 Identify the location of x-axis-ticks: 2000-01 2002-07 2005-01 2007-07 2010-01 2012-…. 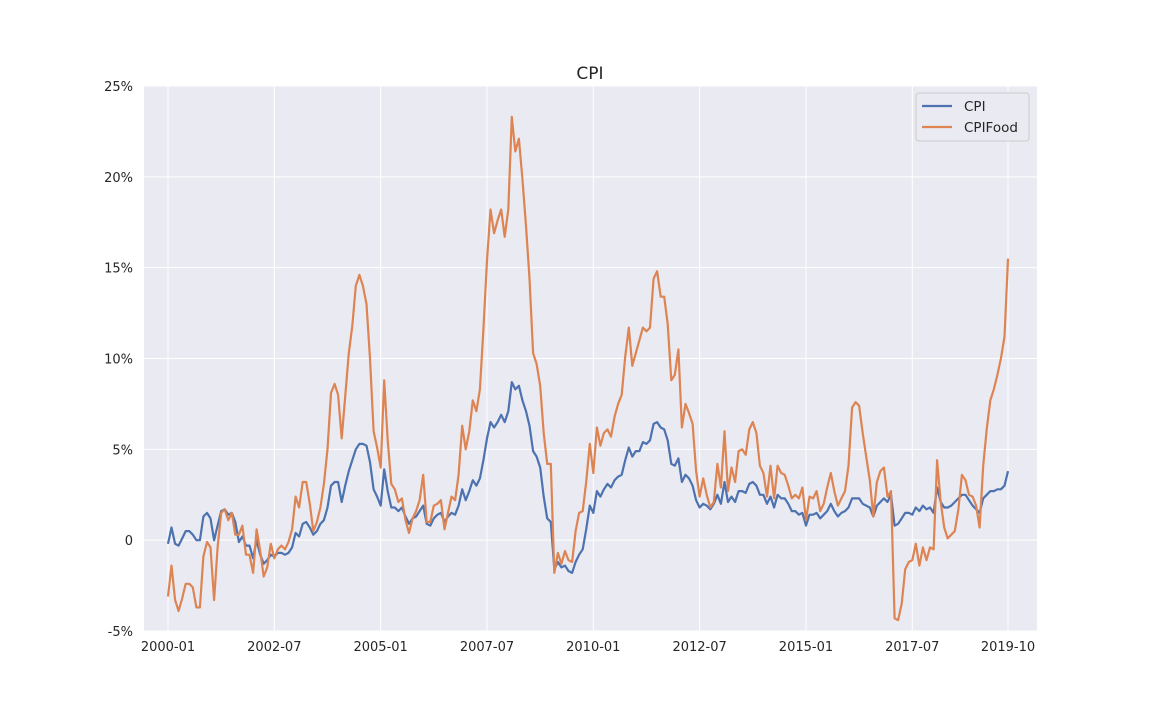
(588, 647).